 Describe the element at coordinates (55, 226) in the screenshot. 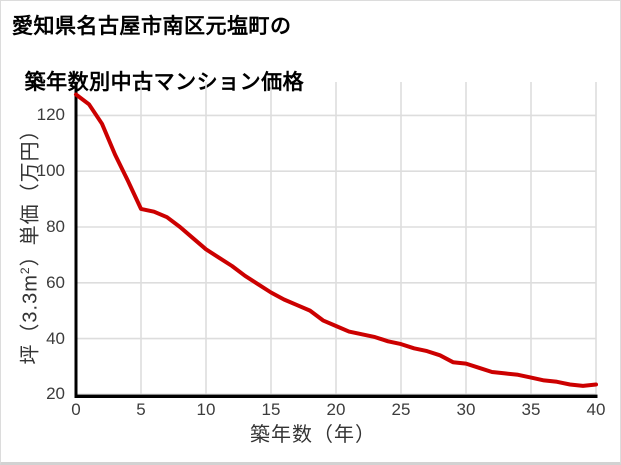

I see `y-tick-label: 80` at that location.